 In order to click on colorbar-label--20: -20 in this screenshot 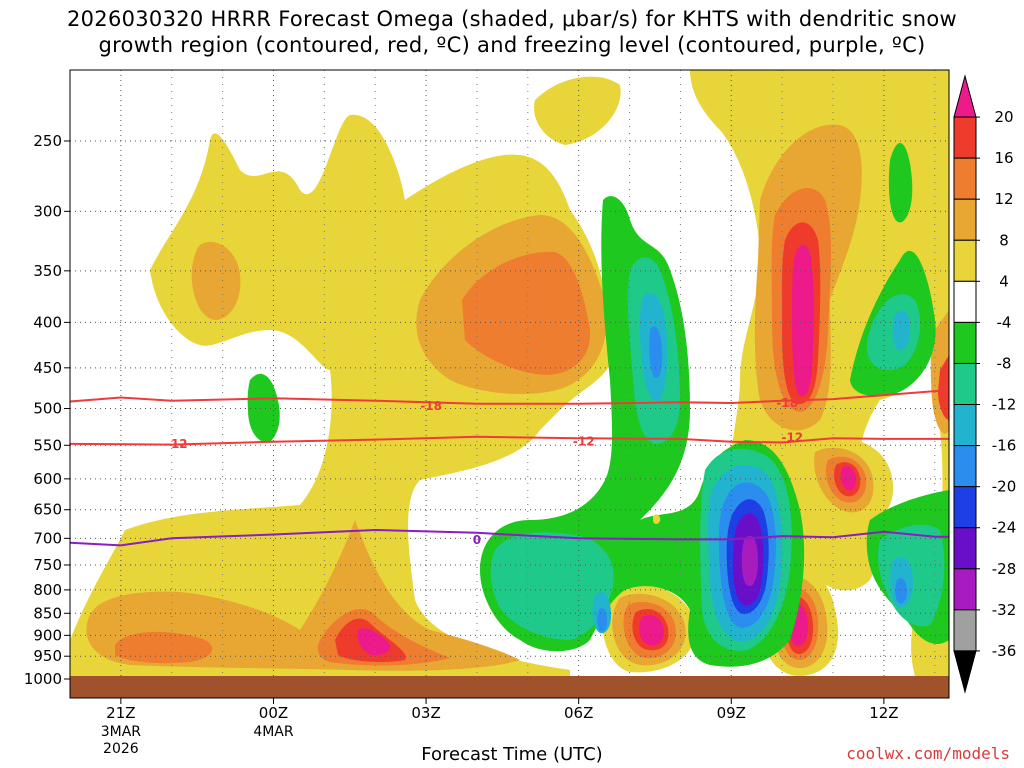, I will do `click(1004, 487)`.